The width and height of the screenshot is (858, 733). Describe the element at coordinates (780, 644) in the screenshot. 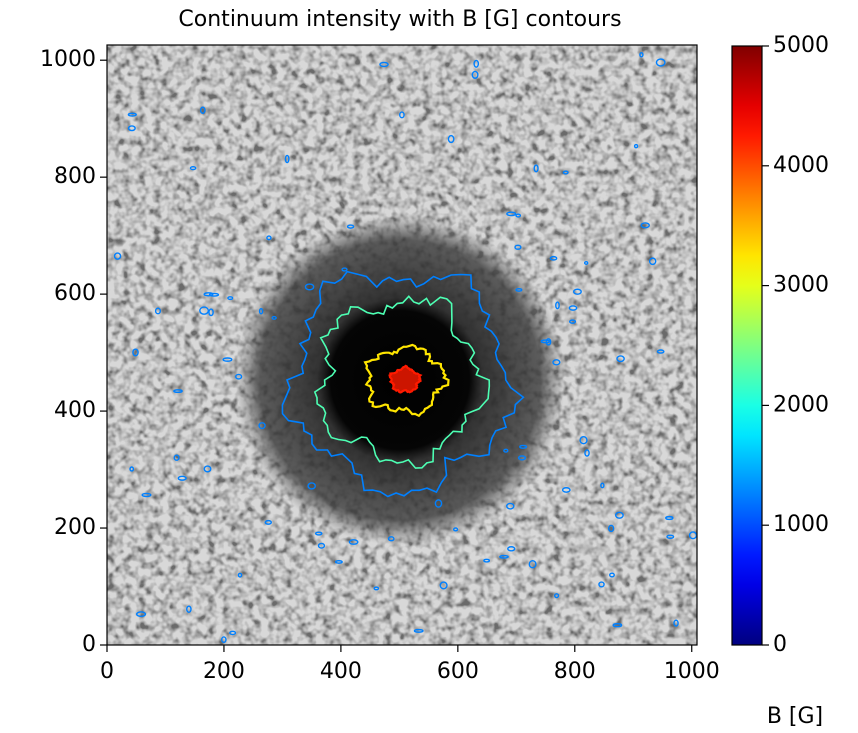

I see `colorbar-tick-label: 0` at that location.